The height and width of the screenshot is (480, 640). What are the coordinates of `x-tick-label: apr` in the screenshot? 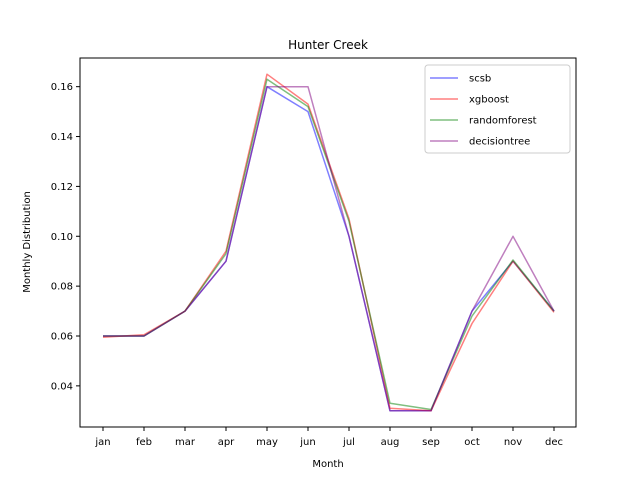 It's located at (226, 442).